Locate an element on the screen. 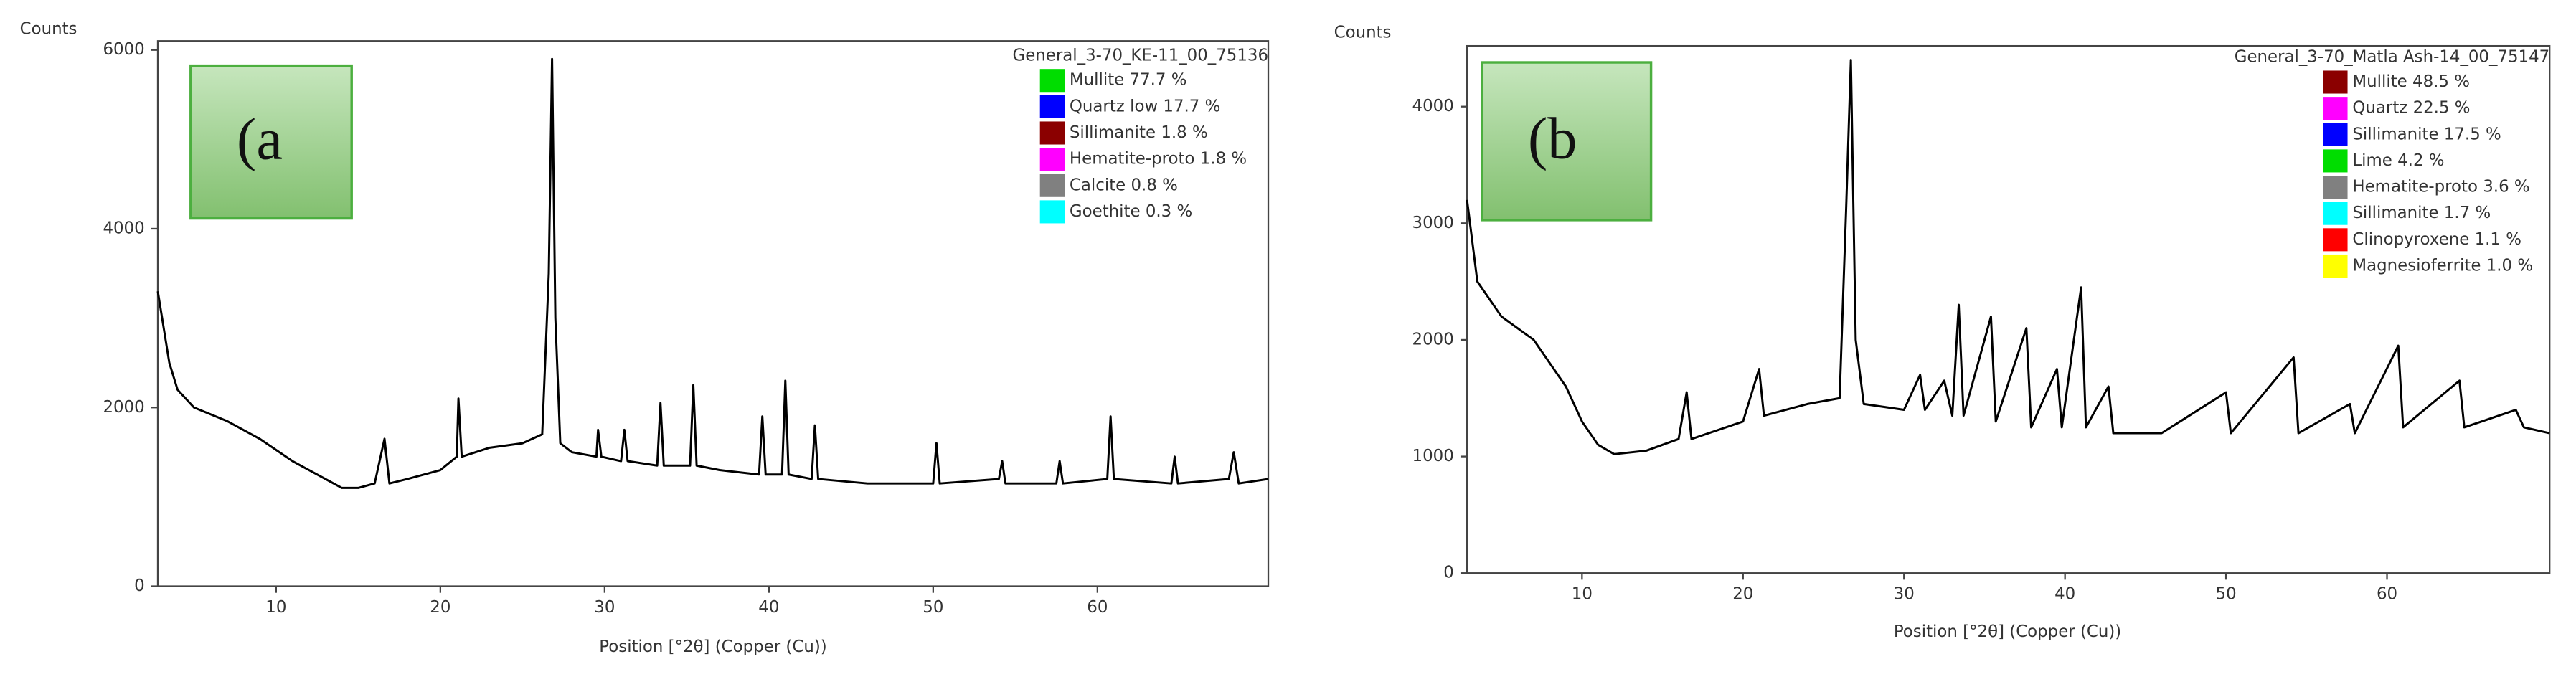 The width and height of the screenshot is (2576, 692). y-tick-label: 3000 is located at coordinates (1433, 223).